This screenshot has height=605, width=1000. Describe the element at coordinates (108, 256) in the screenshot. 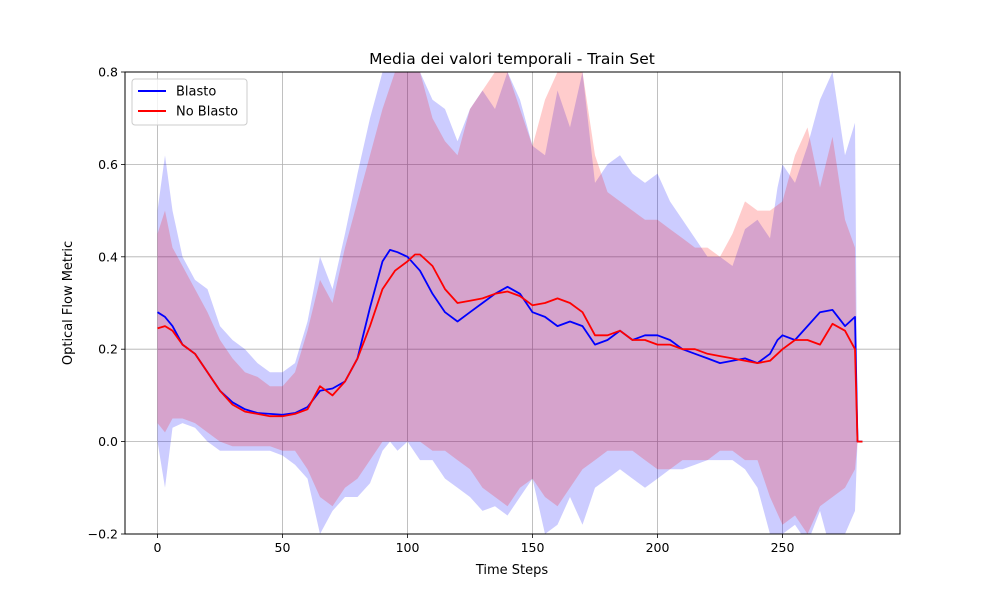

I see `y-tick-label: 0.4` at that location.